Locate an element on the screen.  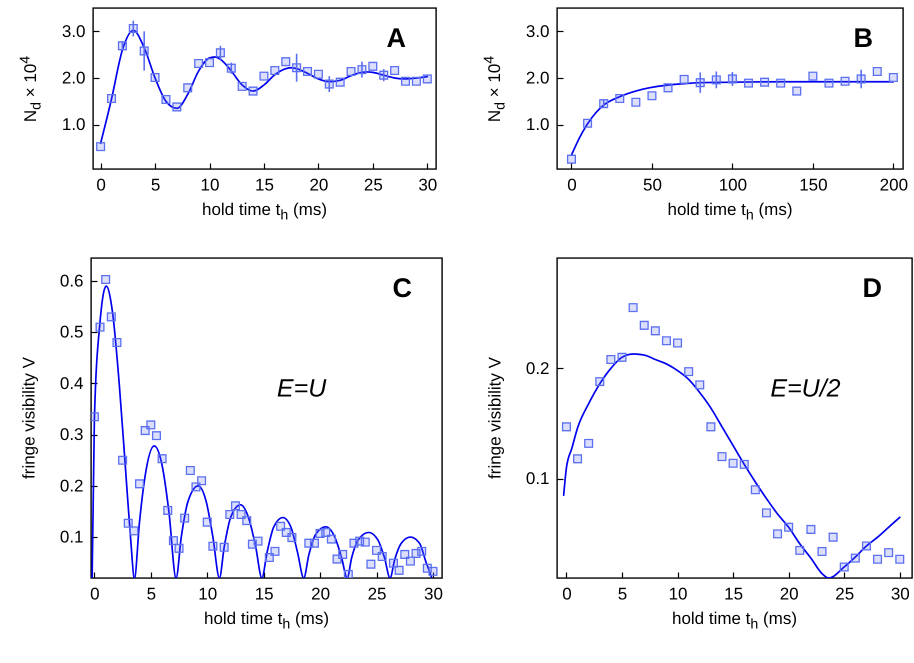
x-tick-label: 200 is located at coordinates (894, 185).